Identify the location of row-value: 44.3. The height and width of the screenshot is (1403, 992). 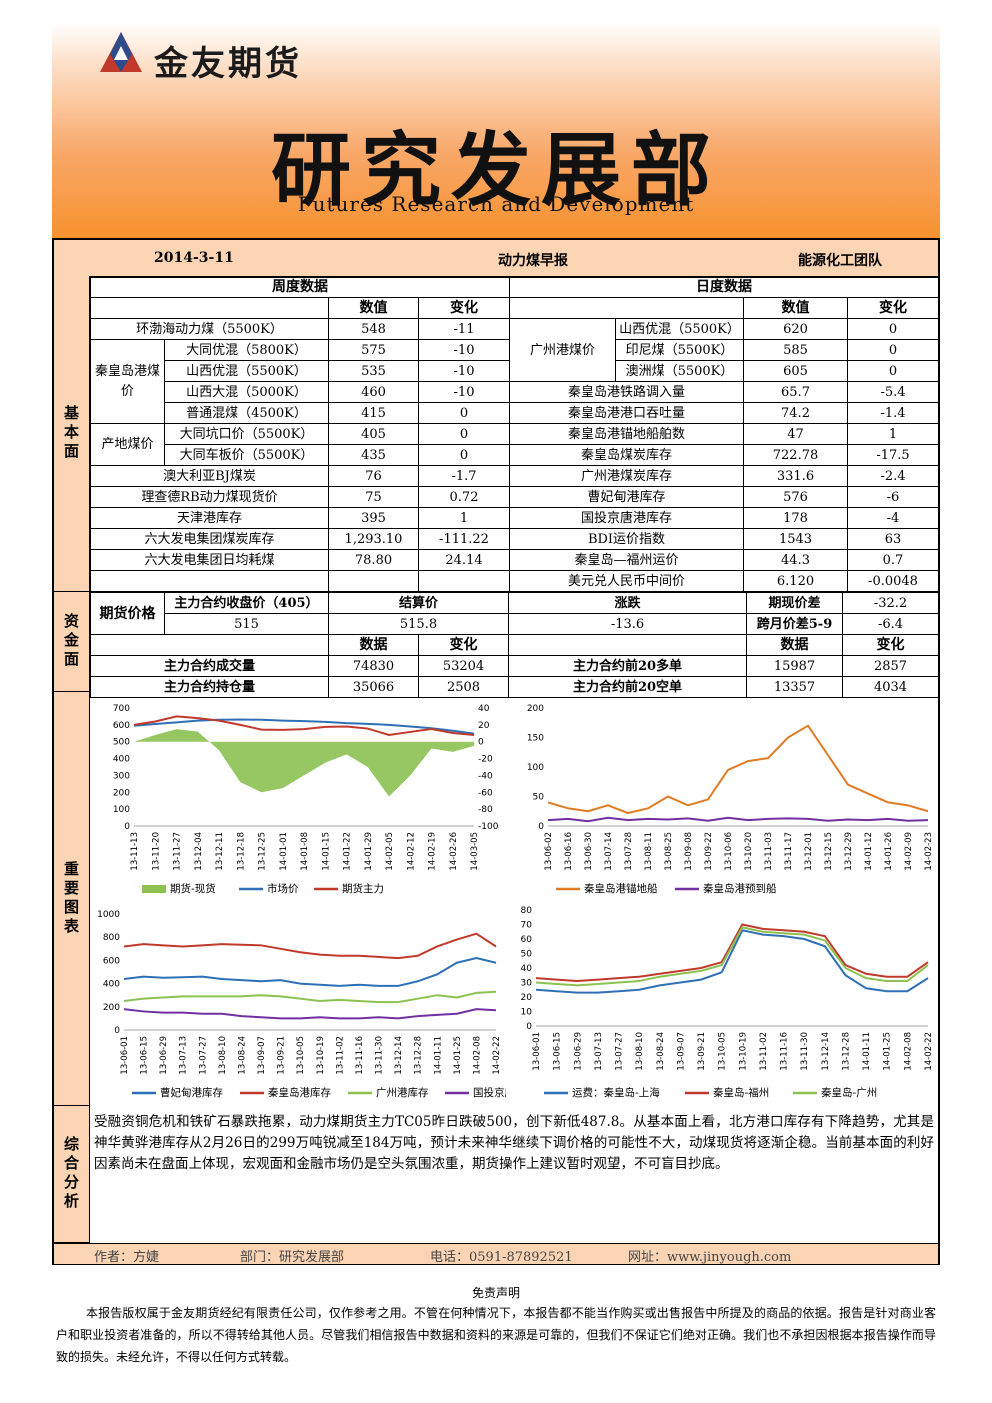
(795, 560).